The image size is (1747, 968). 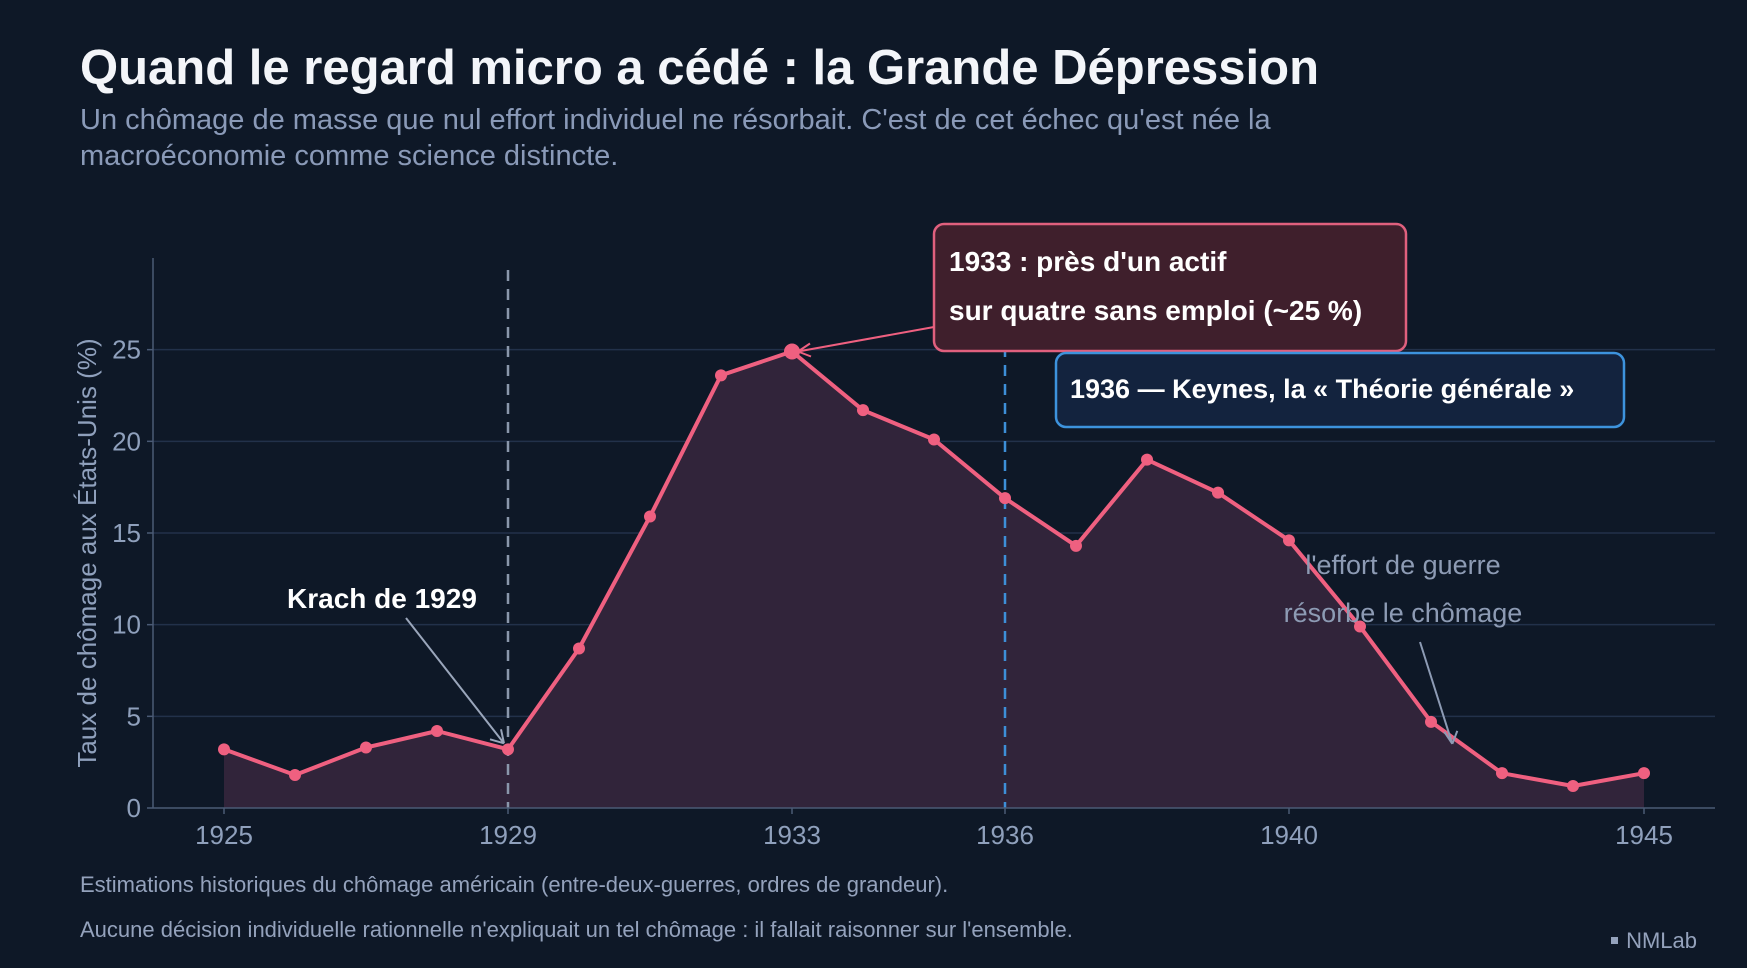 What do you see at coordinates (1218, 492) in the screenshot?
I see `data-point-1939` at bounding box center [1218, 492].